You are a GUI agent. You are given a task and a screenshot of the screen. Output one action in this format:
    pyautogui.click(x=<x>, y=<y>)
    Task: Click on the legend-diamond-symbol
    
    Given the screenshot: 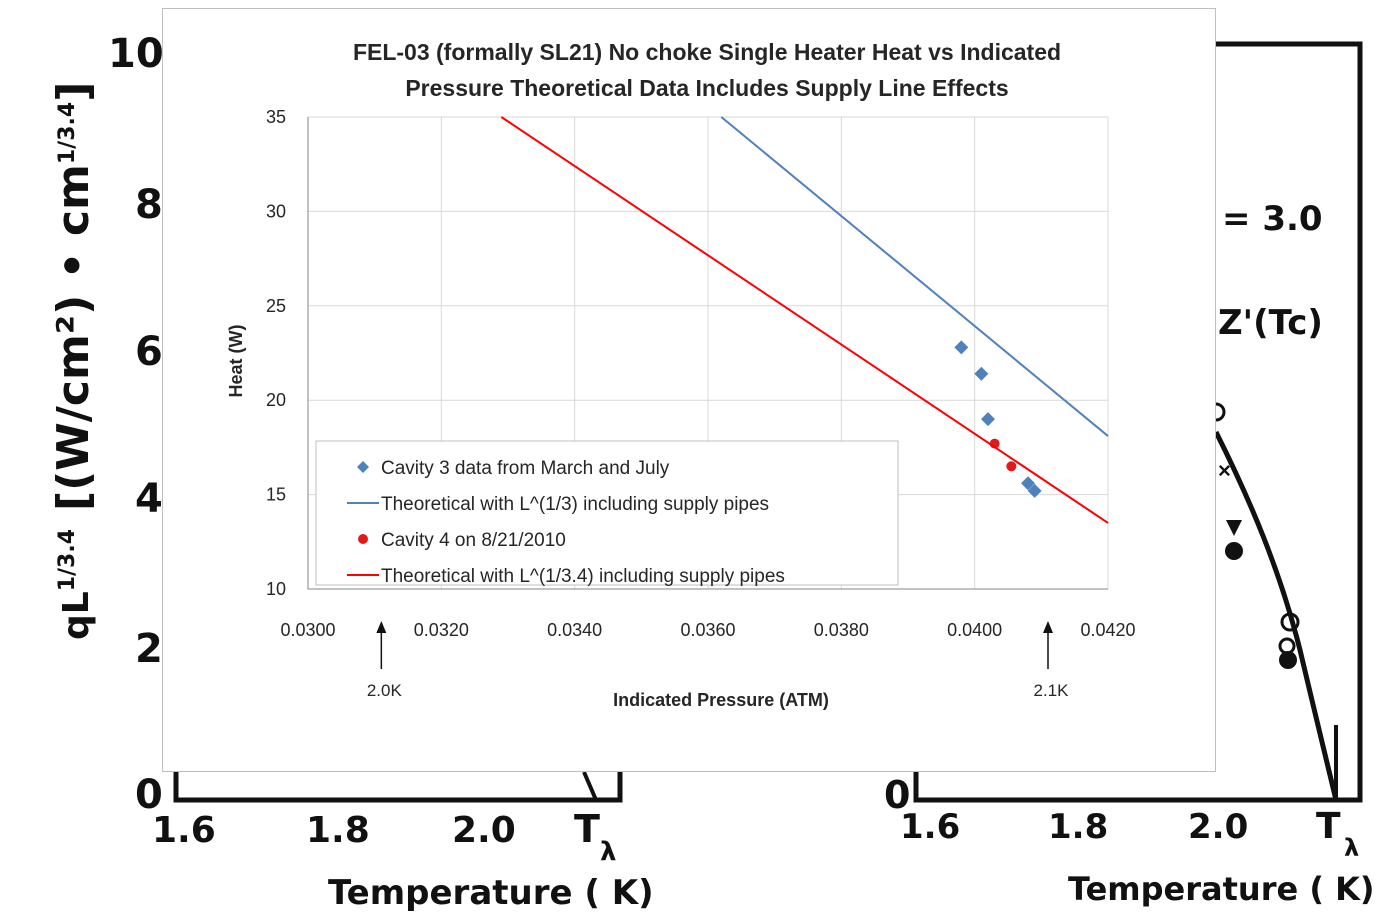 What is the action you would take?
    pyautogui.click(x=363, y=467)
    